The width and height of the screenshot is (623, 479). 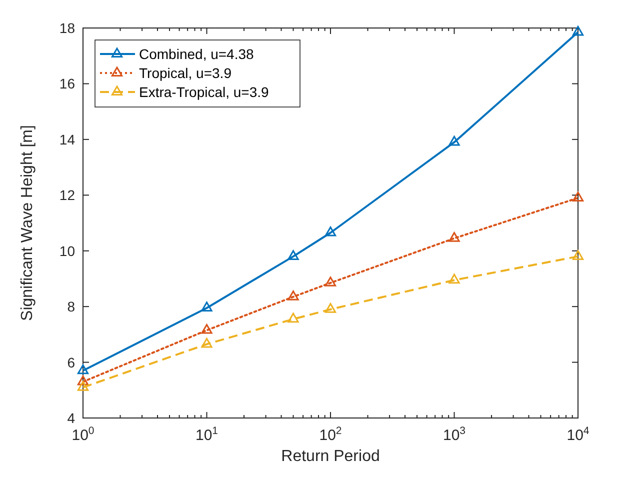 What do you see at coordinates (71, 362) in the screenshot?
I see `y-tick-label: 6` at bounding box center [71, 362].